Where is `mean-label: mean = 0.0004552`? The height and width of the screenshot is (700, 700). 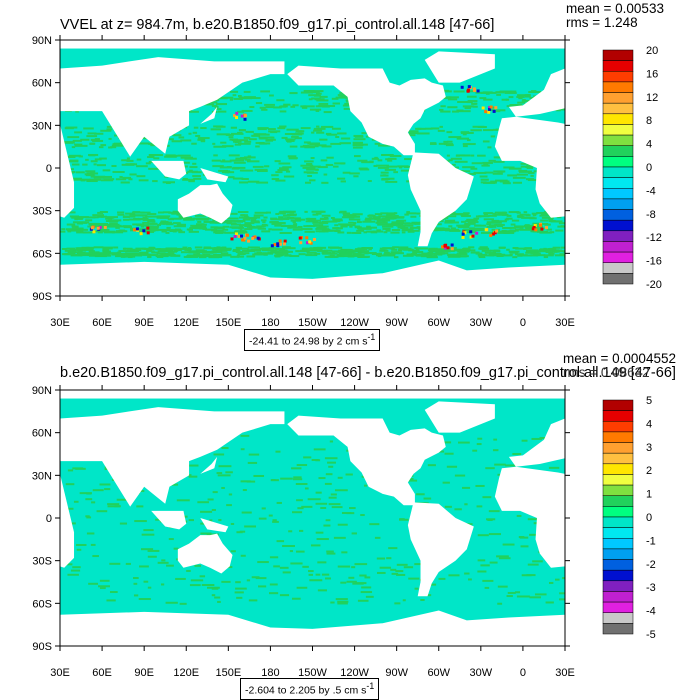 mean-label: mean = 0.0004552 is located at coordinates (619, 358).